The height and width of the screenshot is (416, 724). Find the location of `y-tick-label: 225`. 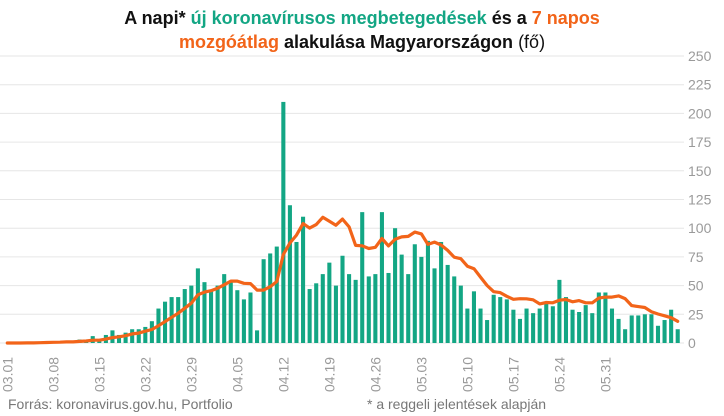

y-tick-label: 225 is located at coordinates (700, 85).